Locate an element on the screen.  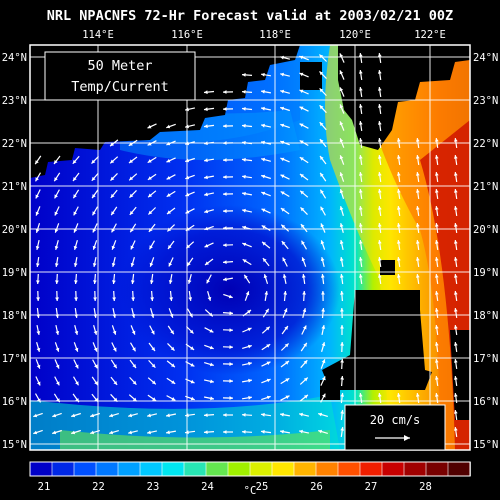
colorbar-tick-label: 24 is located at coordinates (207, 487).